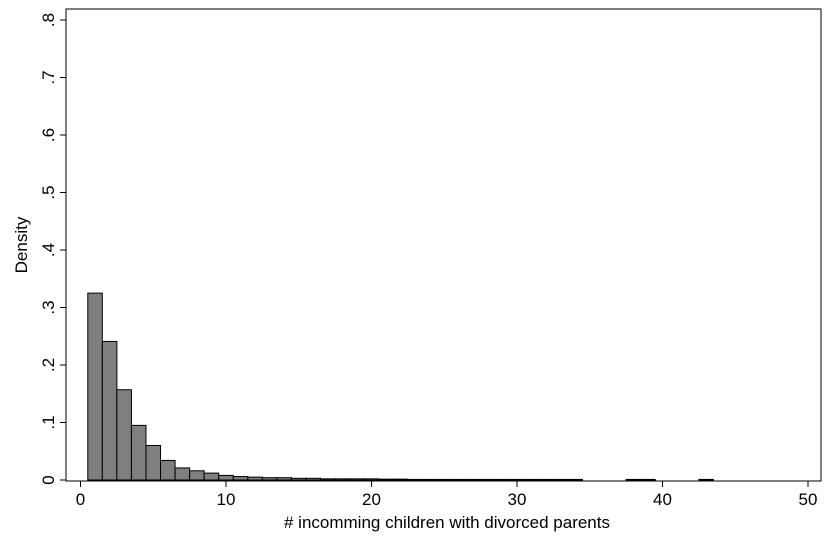 The image size is (827, 538). What do you see at coordinates (371, 499) in the screenshot?
I see `x-tick-label: 20` at bounding box center [371, 499].